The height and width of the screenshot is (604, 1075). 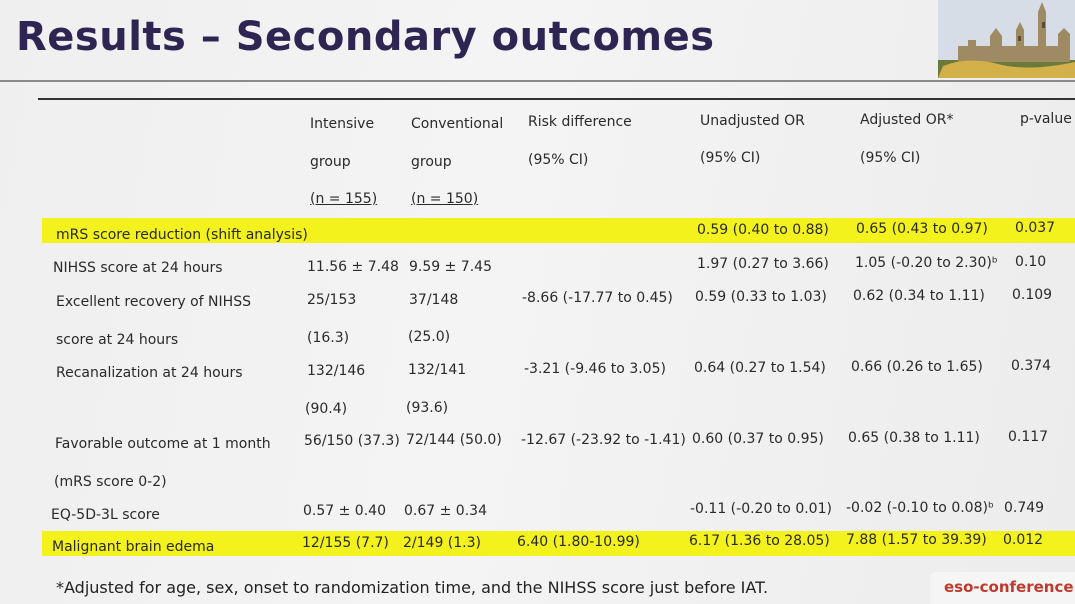 What do you see at coordinates (916, 540) in the screenshot?
I see `row-9-adjusted-or: 7.88 (1.57 to 39.39)` at bounding box center [916, 540].